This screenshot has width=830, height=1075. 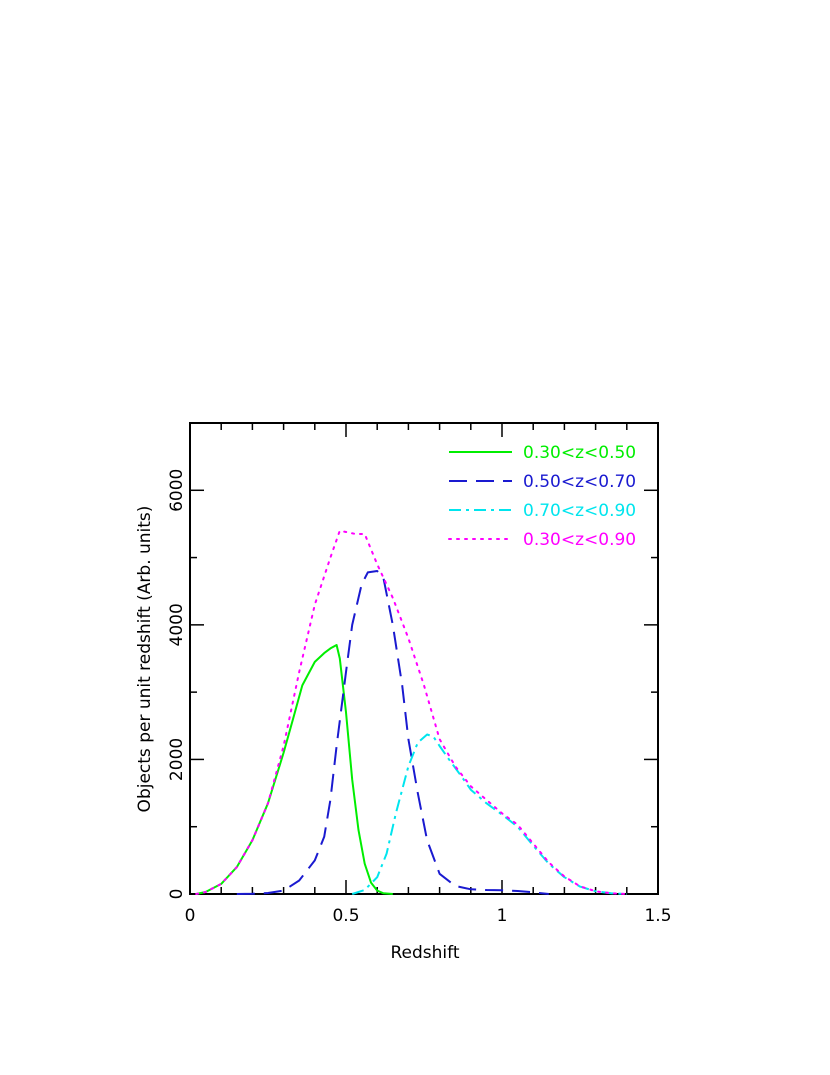 What do you see at coordinates (657, 916) in the screenshot?
I see `x-tick-label: 1.5` at bounding box center [657, 916].